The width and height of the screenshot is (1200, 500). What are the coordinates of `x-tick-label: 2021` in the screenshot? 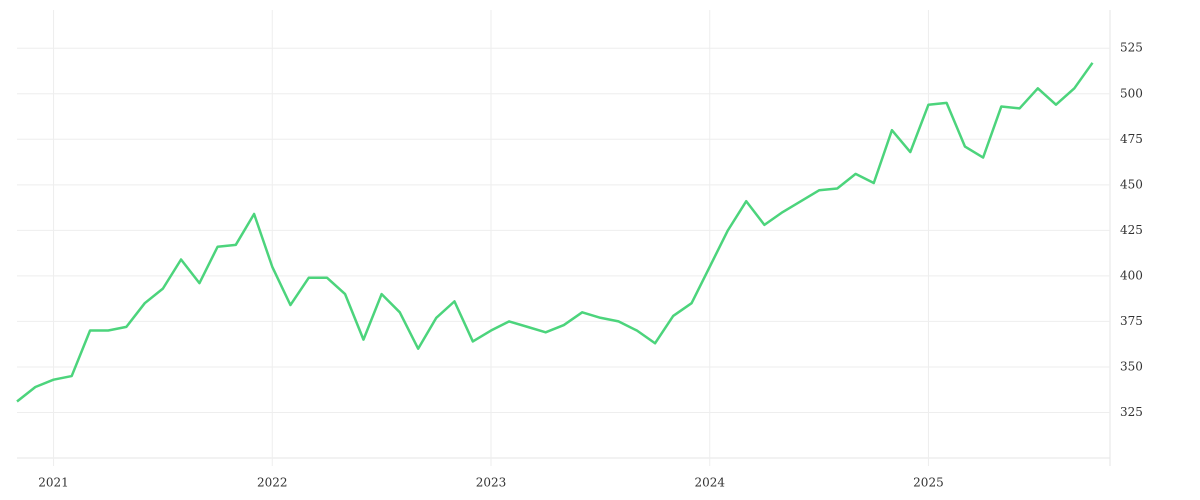 It's located at (53, 483).